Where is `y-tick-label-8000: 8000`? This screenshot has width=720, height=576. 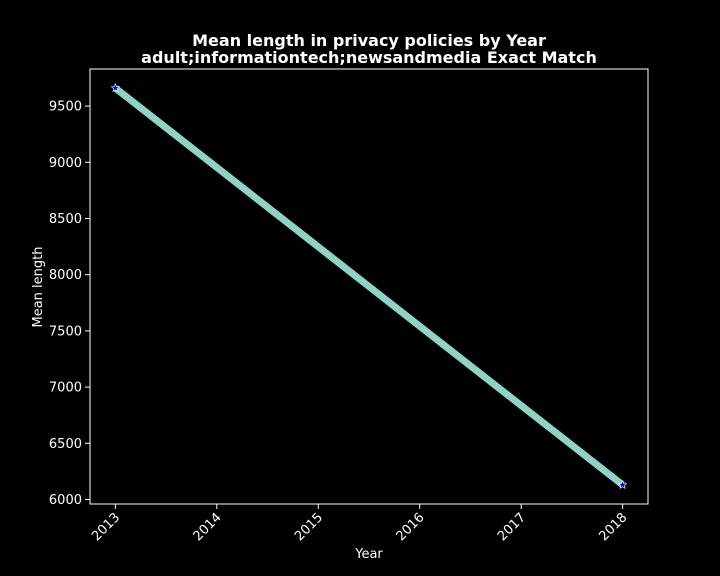 y-tick-label-8000: 8000 is located at coordinates (65, 275).